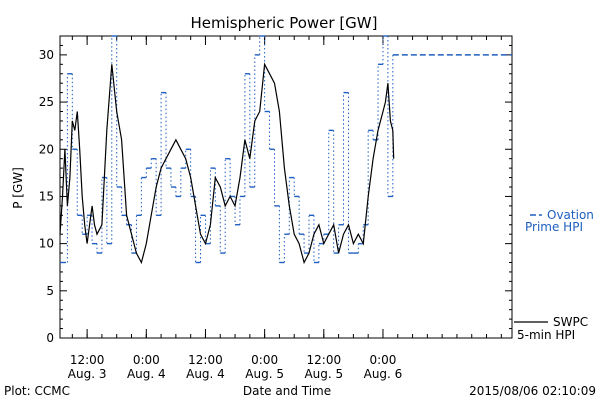  What do you see at coordinates (46, 55) in the screenshot?
I see `y-tick-label: 30` at bounding box center [46, 55].